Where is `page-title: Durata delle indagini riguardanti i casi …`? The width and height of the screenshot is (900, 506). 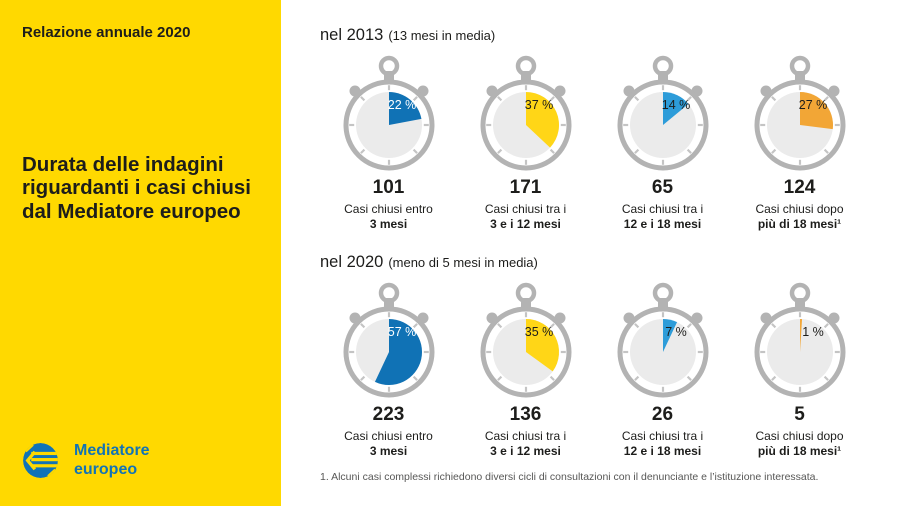
page-title: Durata delle indagini riguardanti i casi … is located at coordinates (142, 188).